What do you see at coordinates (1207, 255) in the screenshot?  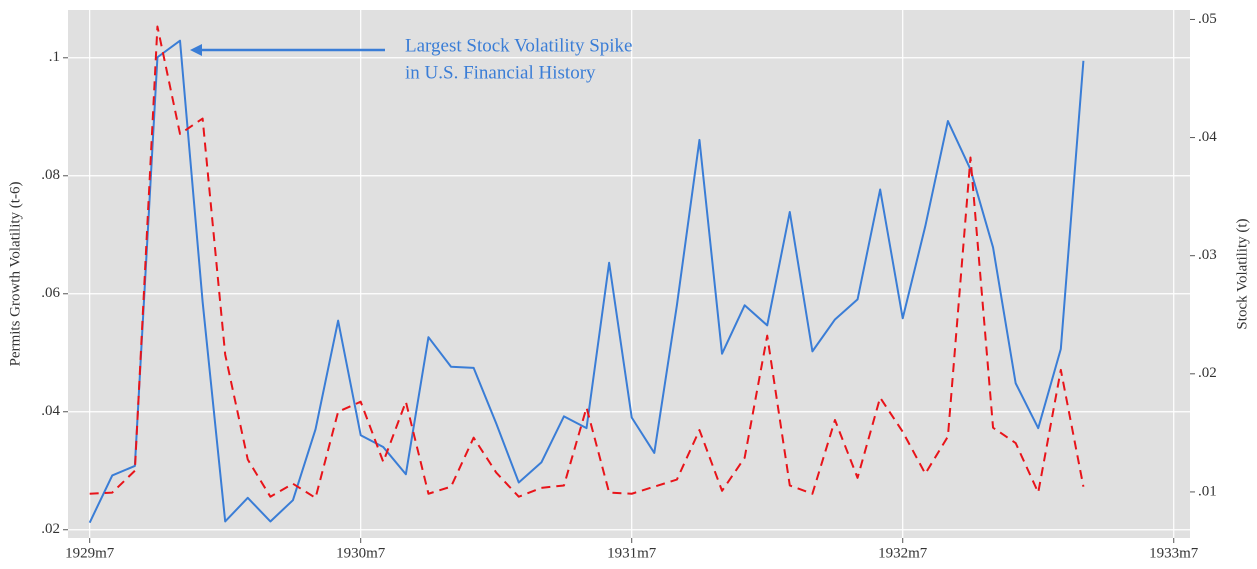 I see `y2-tick-label: .03` at bounding box center [1207, 255].